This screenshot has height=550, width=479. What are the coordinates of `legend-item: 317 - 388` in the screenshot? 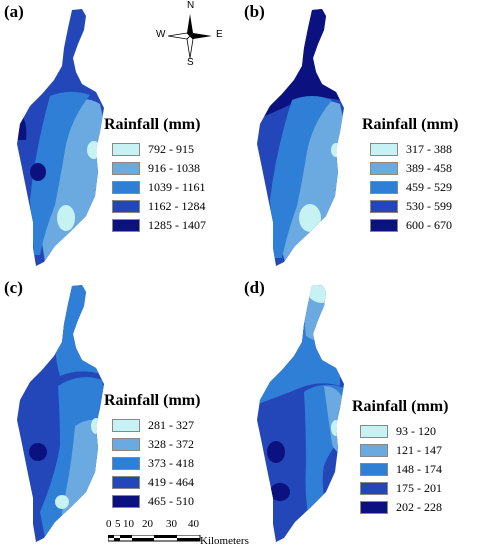 It's located at (410, 149).